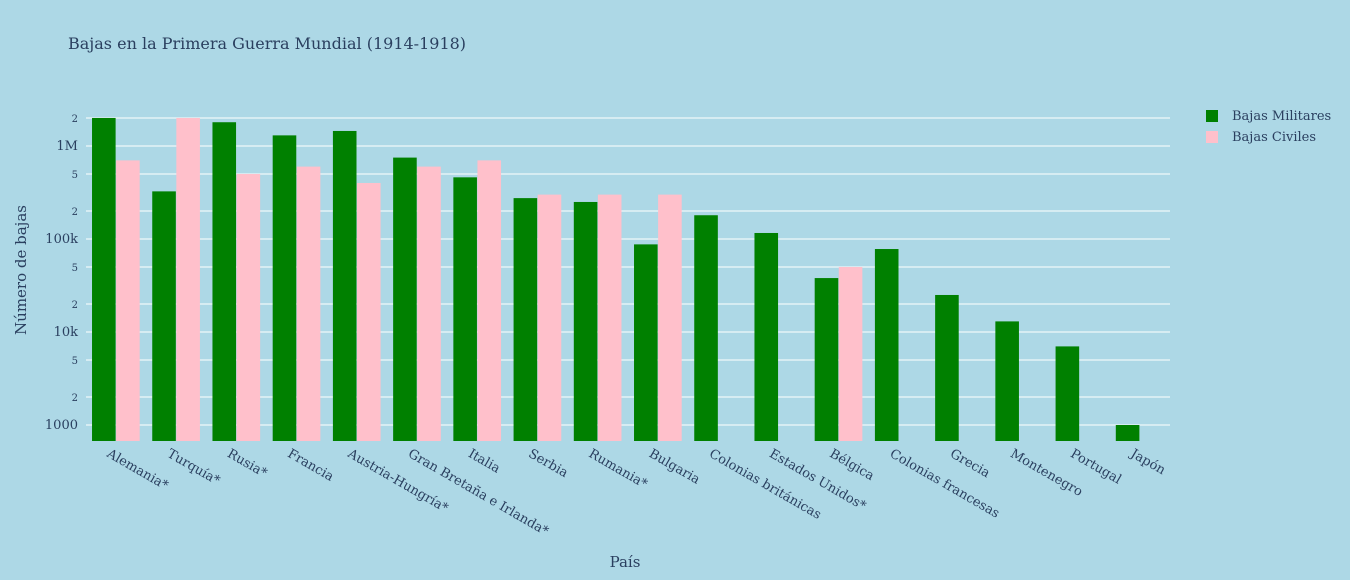  What do you see at coordinates (21, 270) in the screenshot?
I see `y-axis-title: Número de bajas` at bounding box center [21, 270].